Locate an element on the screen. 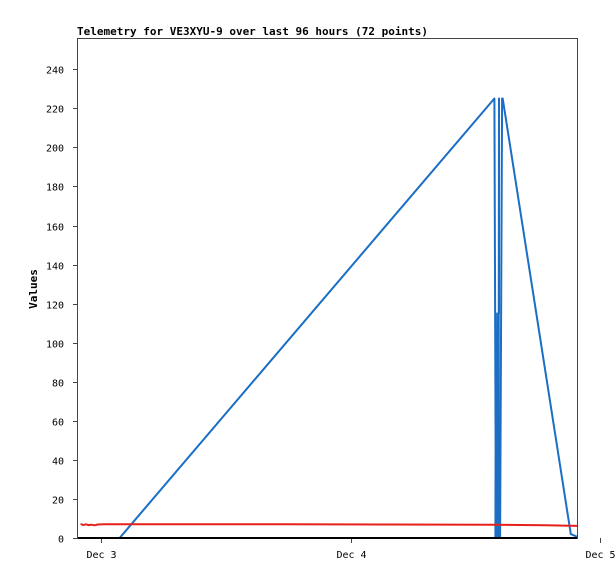 The height and width of the screenshot is (579, 615). y-tick-label: 140 is located at coordinates (55, 267).